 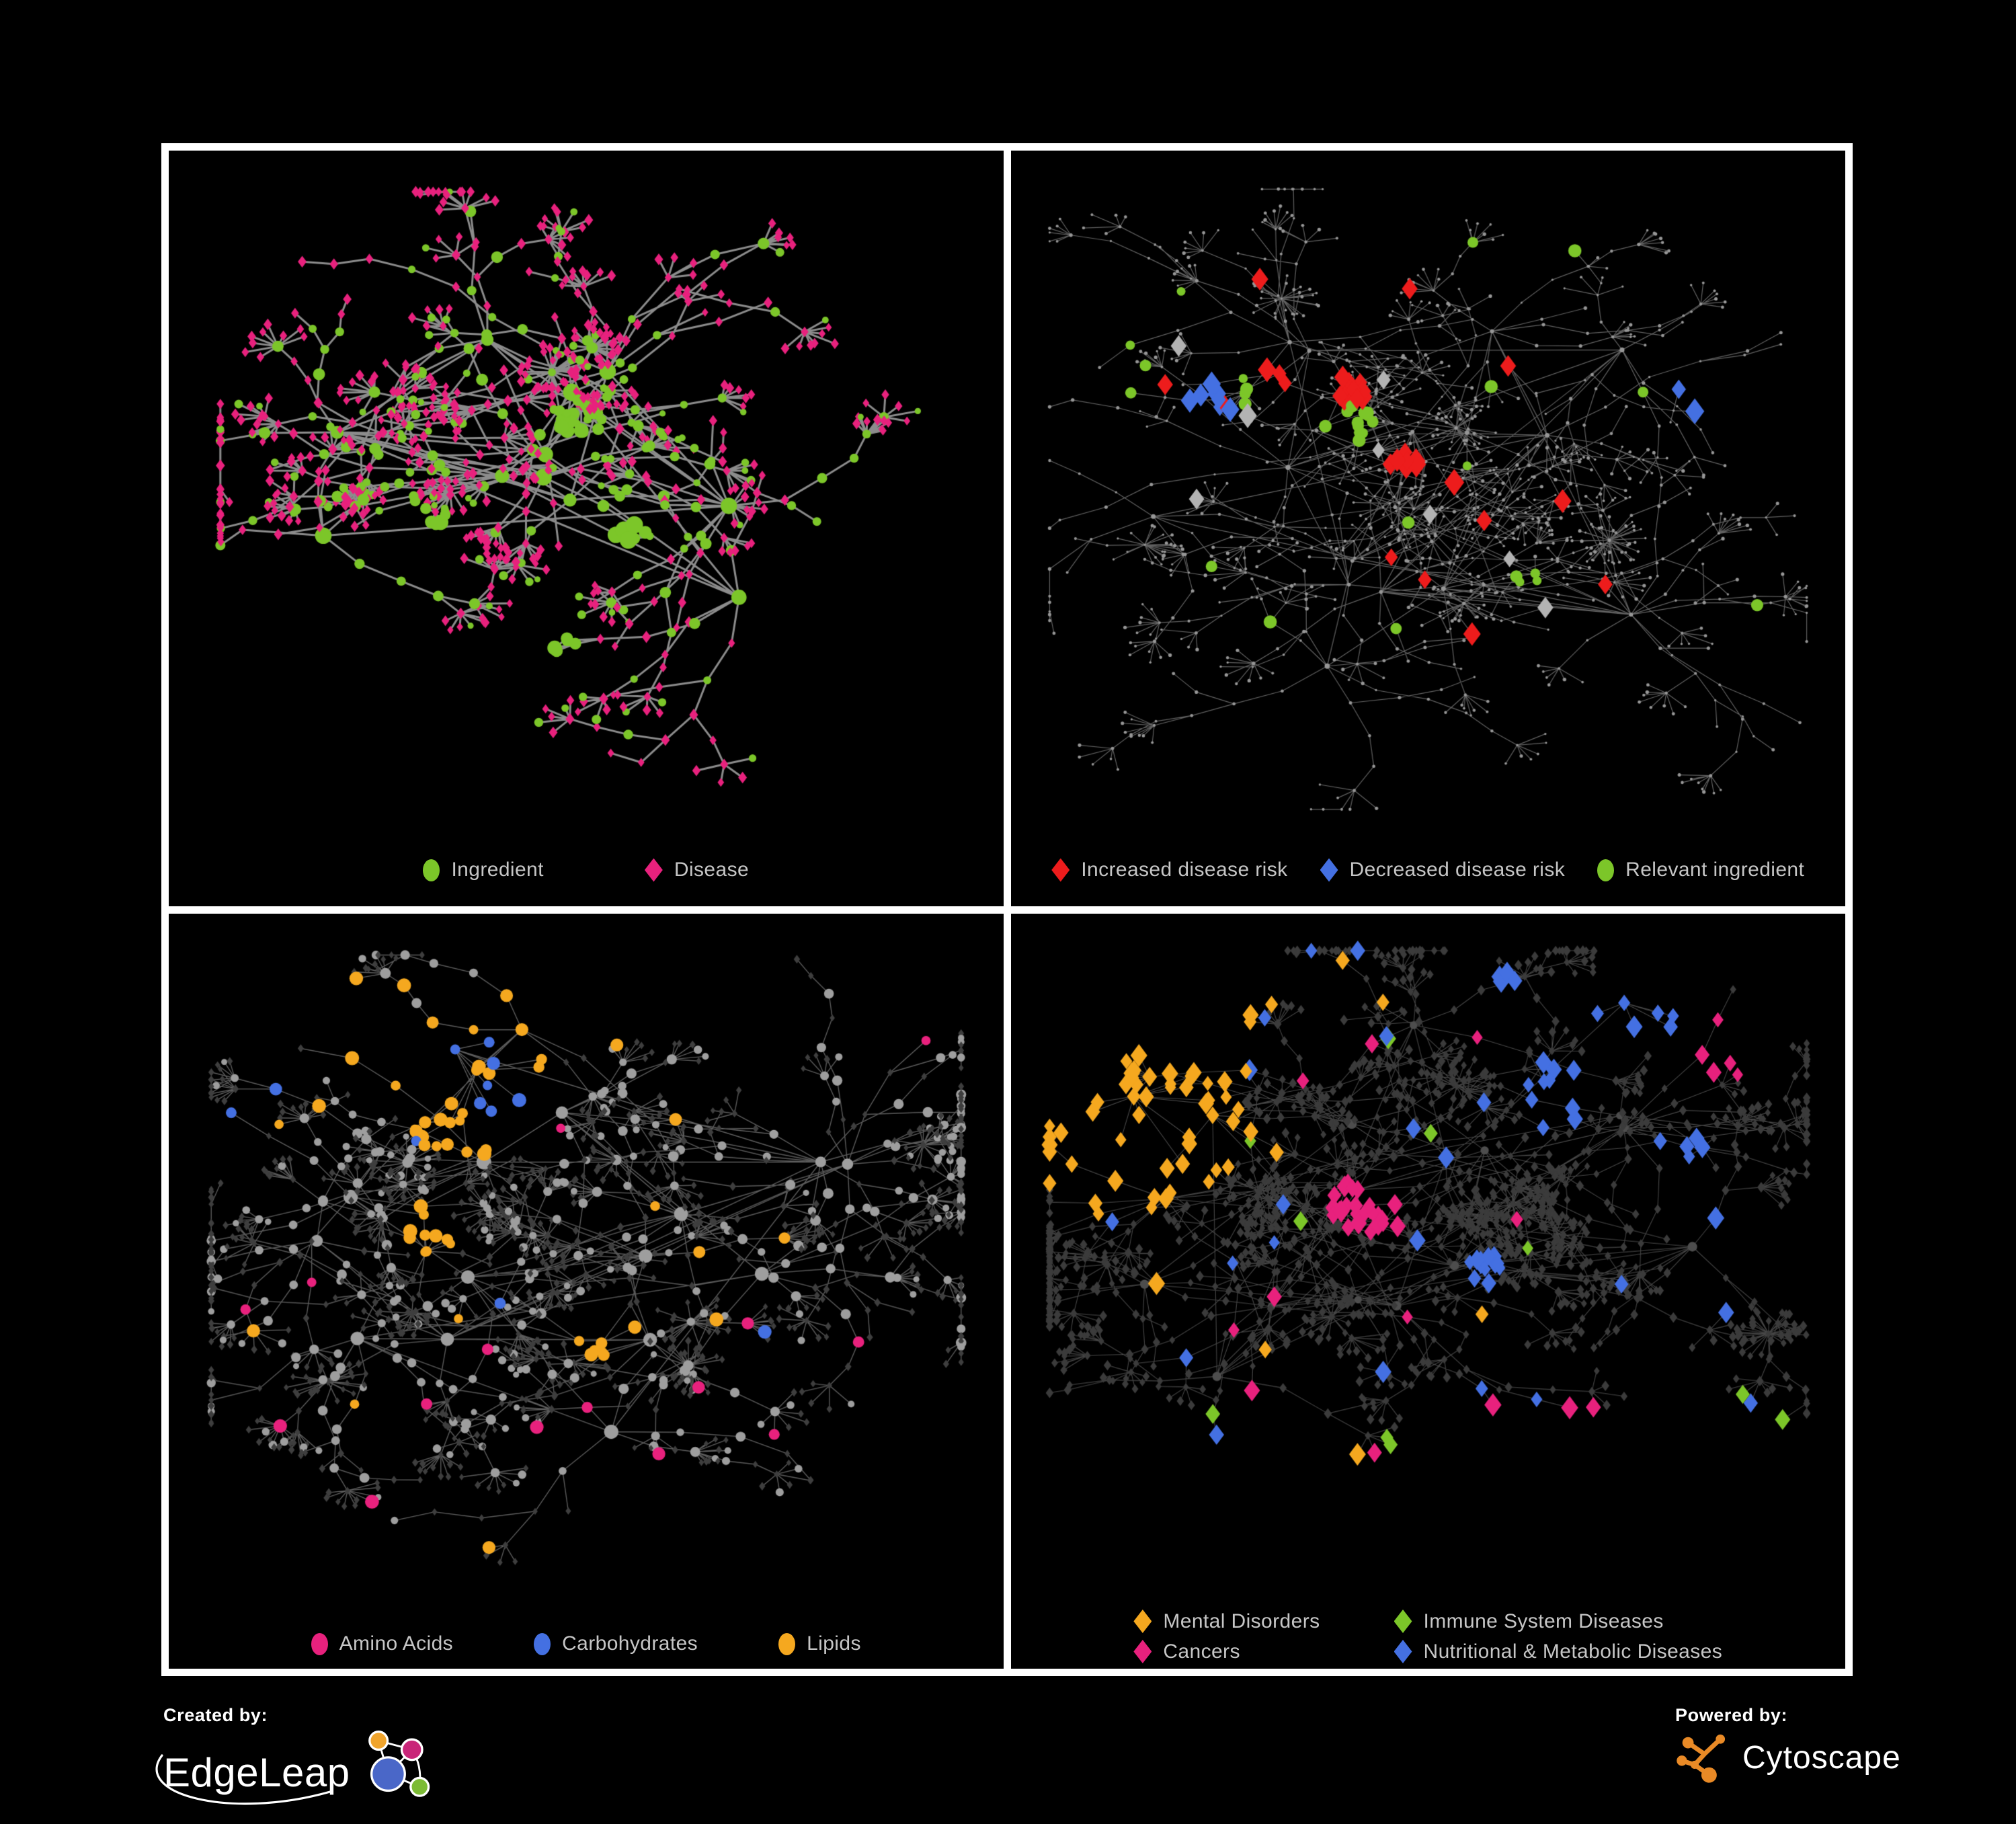 I want to click on legend-label: Amino Acids, so click(x=396, y=1644).